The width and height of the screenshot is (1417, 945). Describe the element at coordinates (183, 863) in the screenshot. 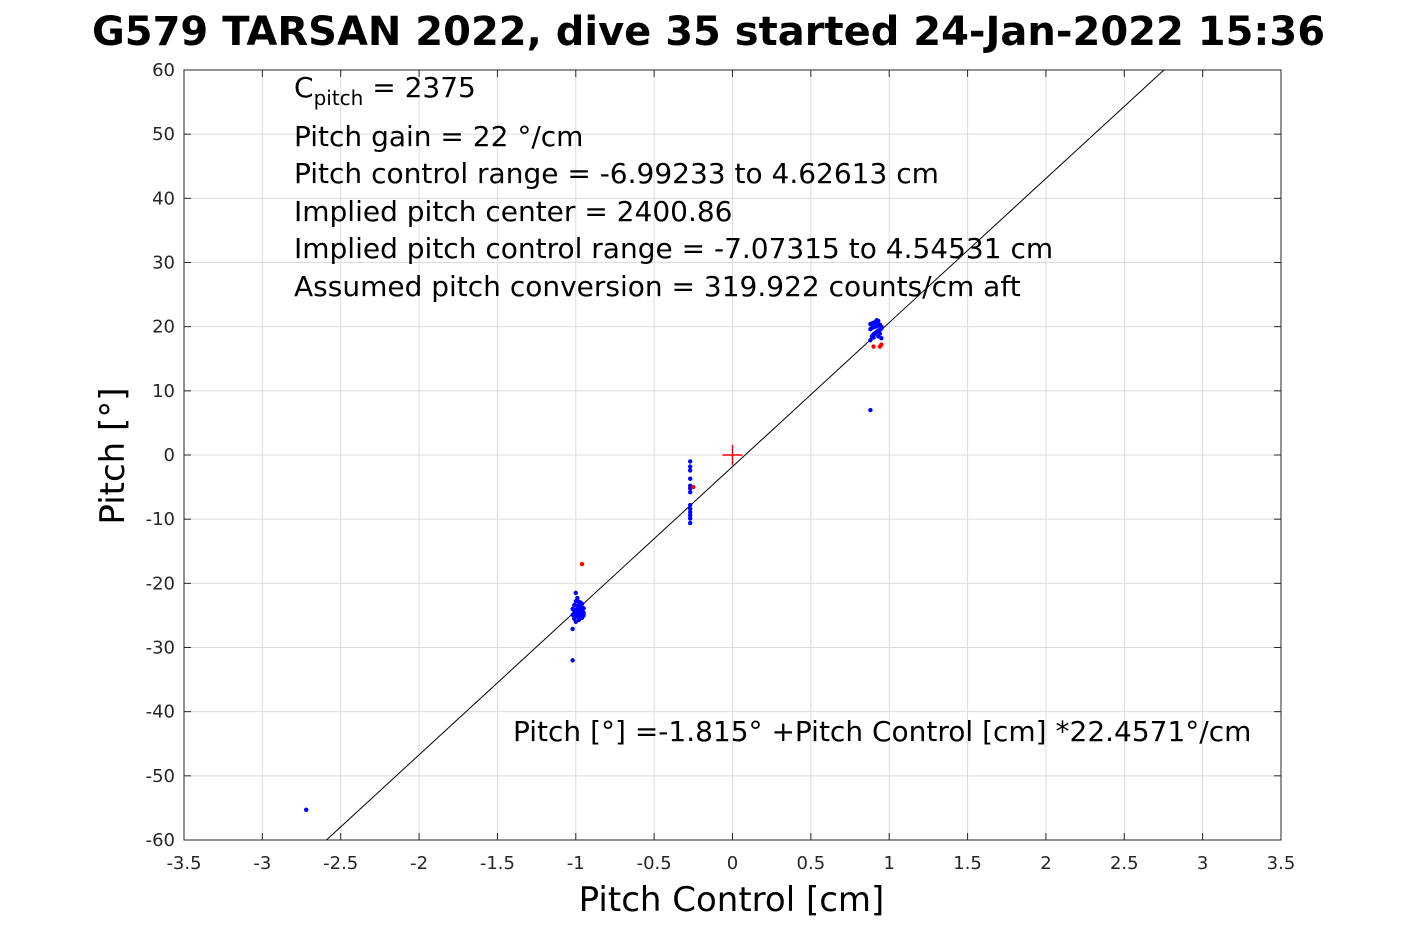

I see `x-tick-label: -3.5` at that location.